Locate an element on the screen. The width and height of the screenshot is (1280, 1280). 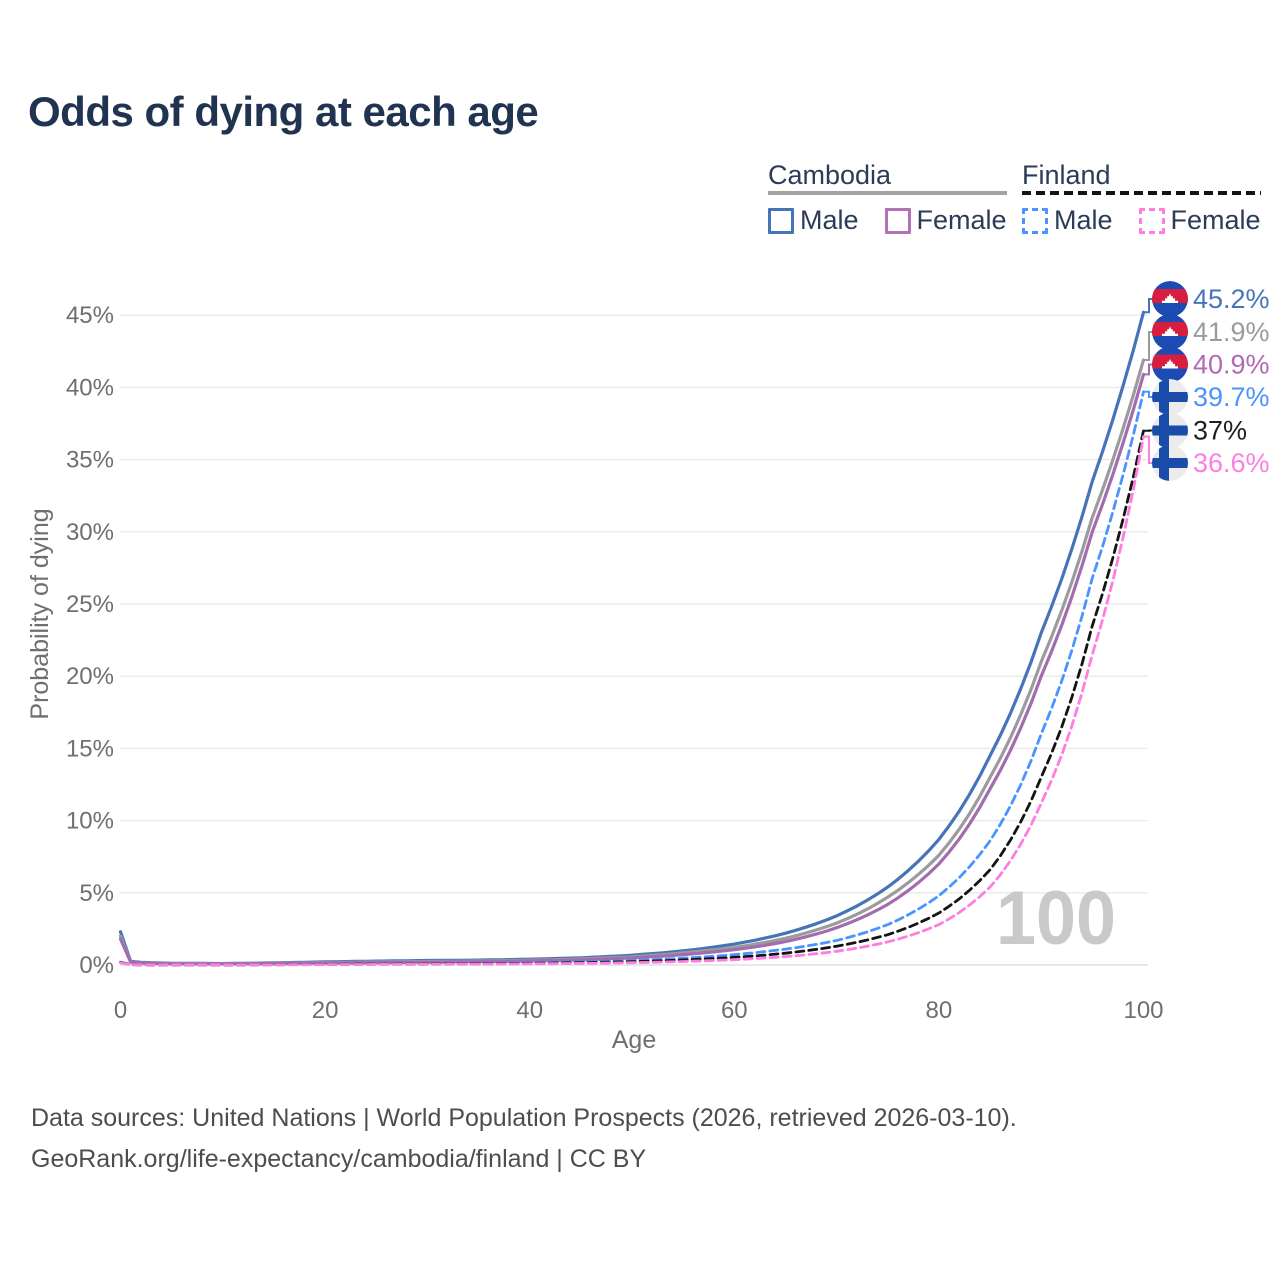
legend-country-cambodia: Cambodia is located at coordinates (830, 175).